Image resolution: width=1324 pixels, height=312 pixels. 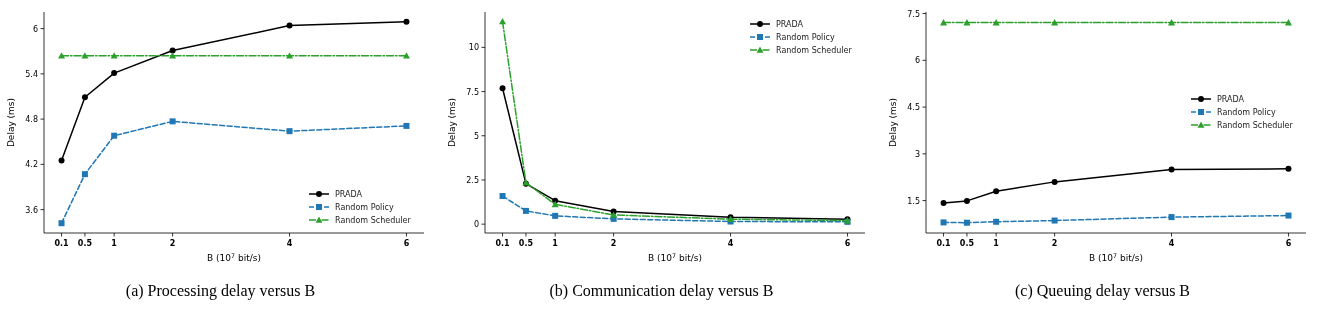 I want to click on text: (c) Queuing delay versus B, so click(x=1102, y=291).